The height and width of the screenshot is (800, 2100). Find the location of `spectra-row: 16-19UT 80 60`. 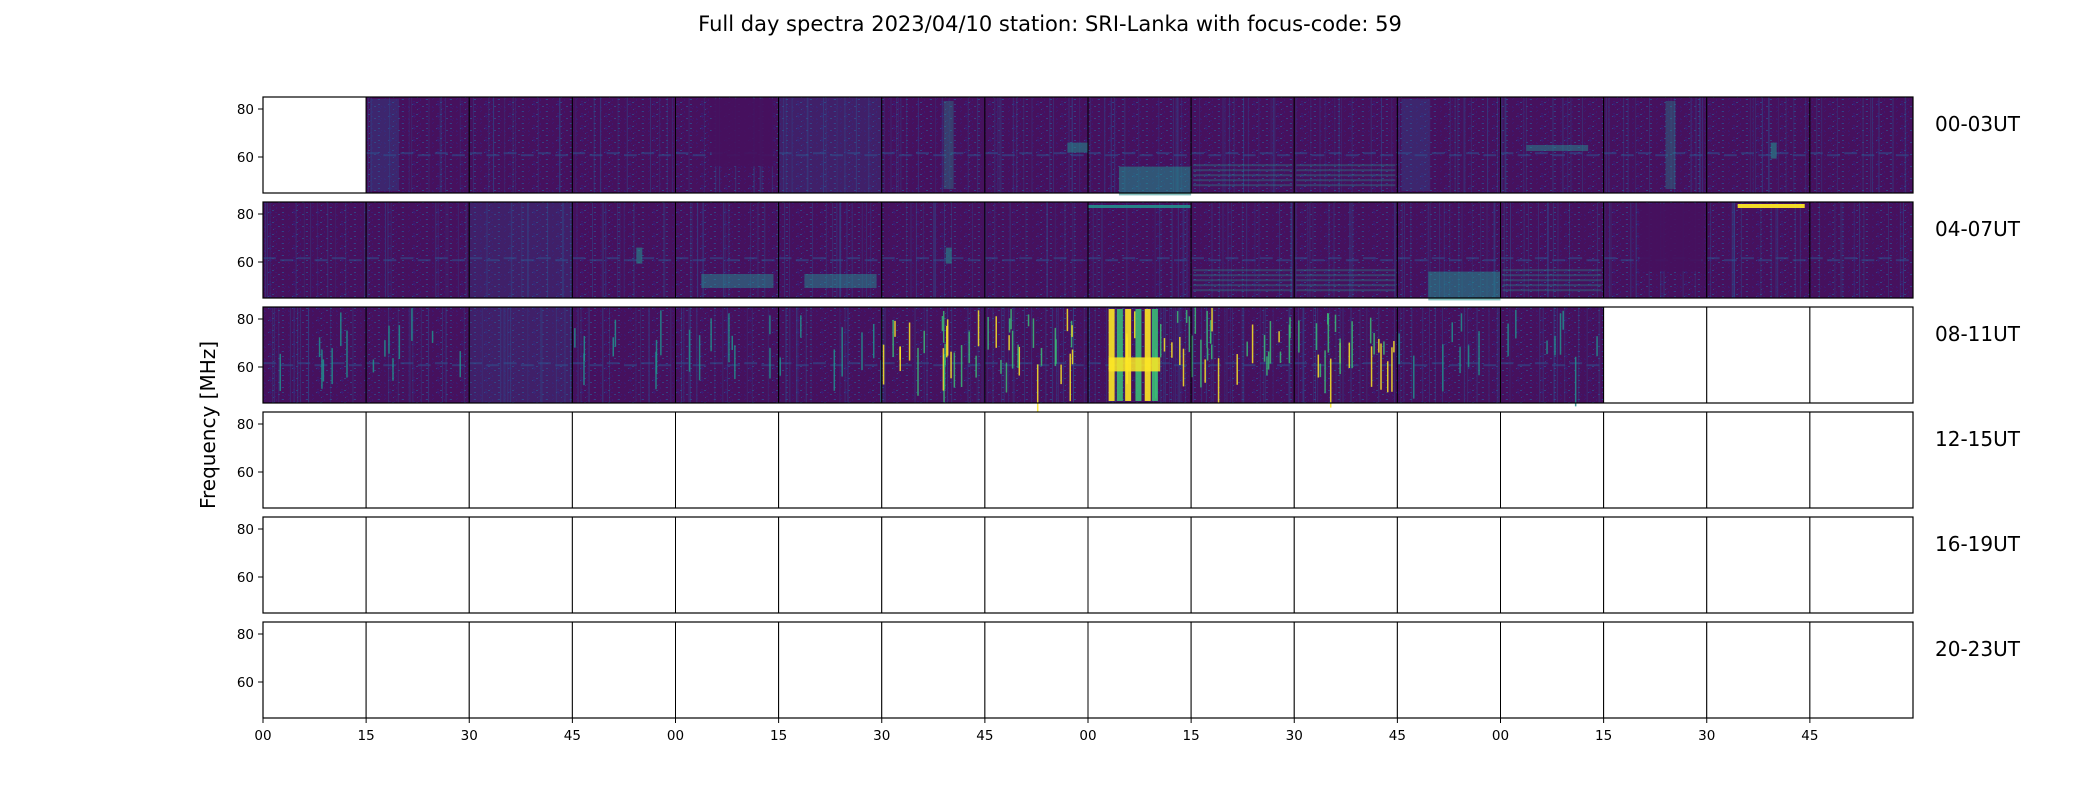

spectra-row: 16-19UT 80 60 is located at coordinates (1129, 565).